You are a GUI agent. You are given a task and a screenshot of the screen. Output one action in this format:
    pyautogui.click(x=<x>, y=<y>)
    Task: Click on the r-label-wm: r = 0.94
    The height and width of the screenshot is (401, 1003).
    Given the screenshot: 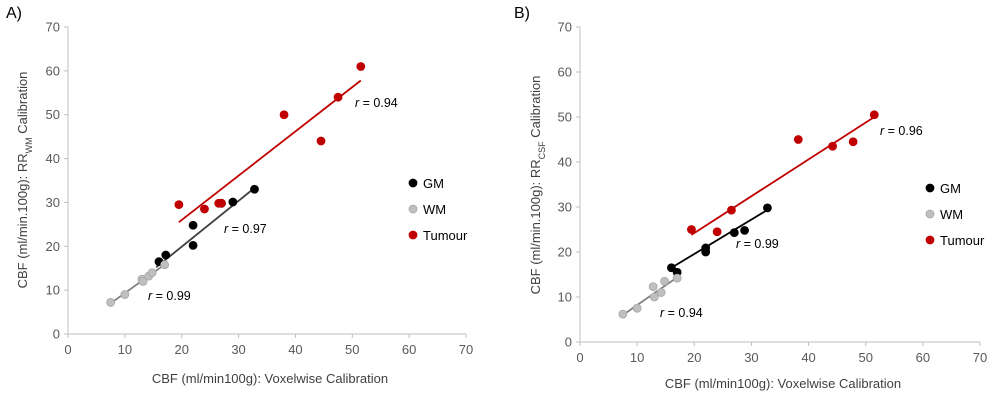 What is the action you would take?
    pyautogui.click(x=681, y=313)
    